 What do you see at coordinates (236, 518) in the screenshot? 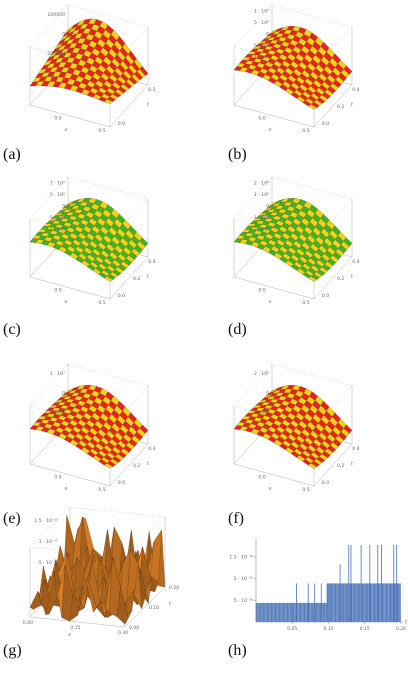
I see `panel-label-f: (f)` at bounding box center [236, 518].